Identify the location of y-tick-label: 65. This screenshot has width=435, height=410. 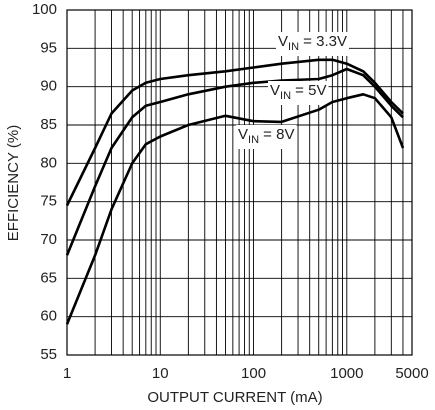
(48, 277).